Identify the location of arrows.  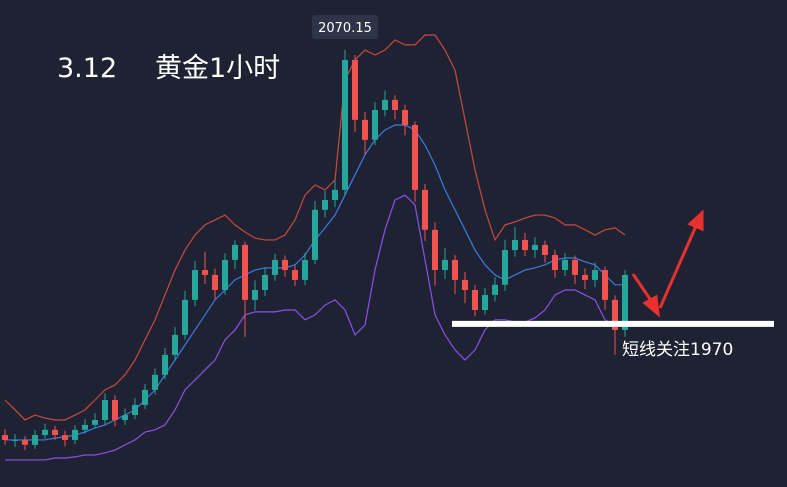
(667, 263).